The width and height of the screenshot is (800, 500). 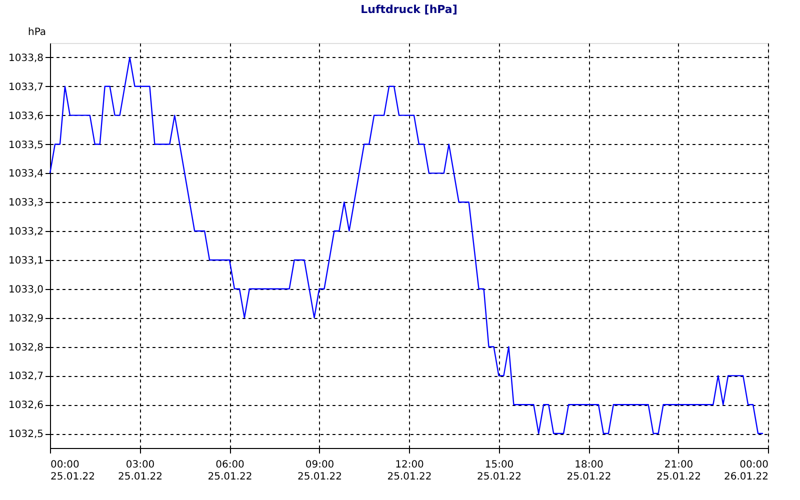 What do you see at coordinates (499, 471) in the screenshot?
I see `x-tick-label: 15:00 25.01.22` at bounding box center [499, 471].